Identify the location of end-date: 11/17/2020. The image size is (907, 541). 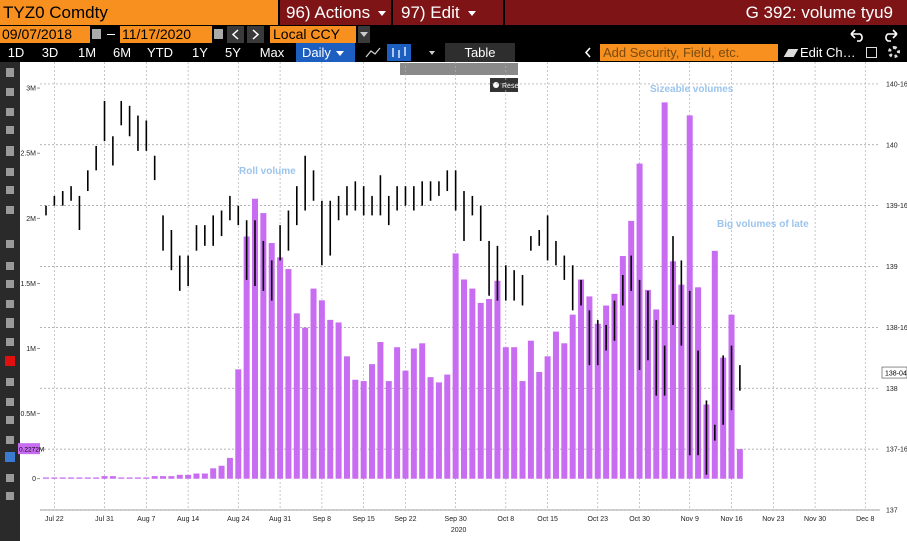
(166, 34).